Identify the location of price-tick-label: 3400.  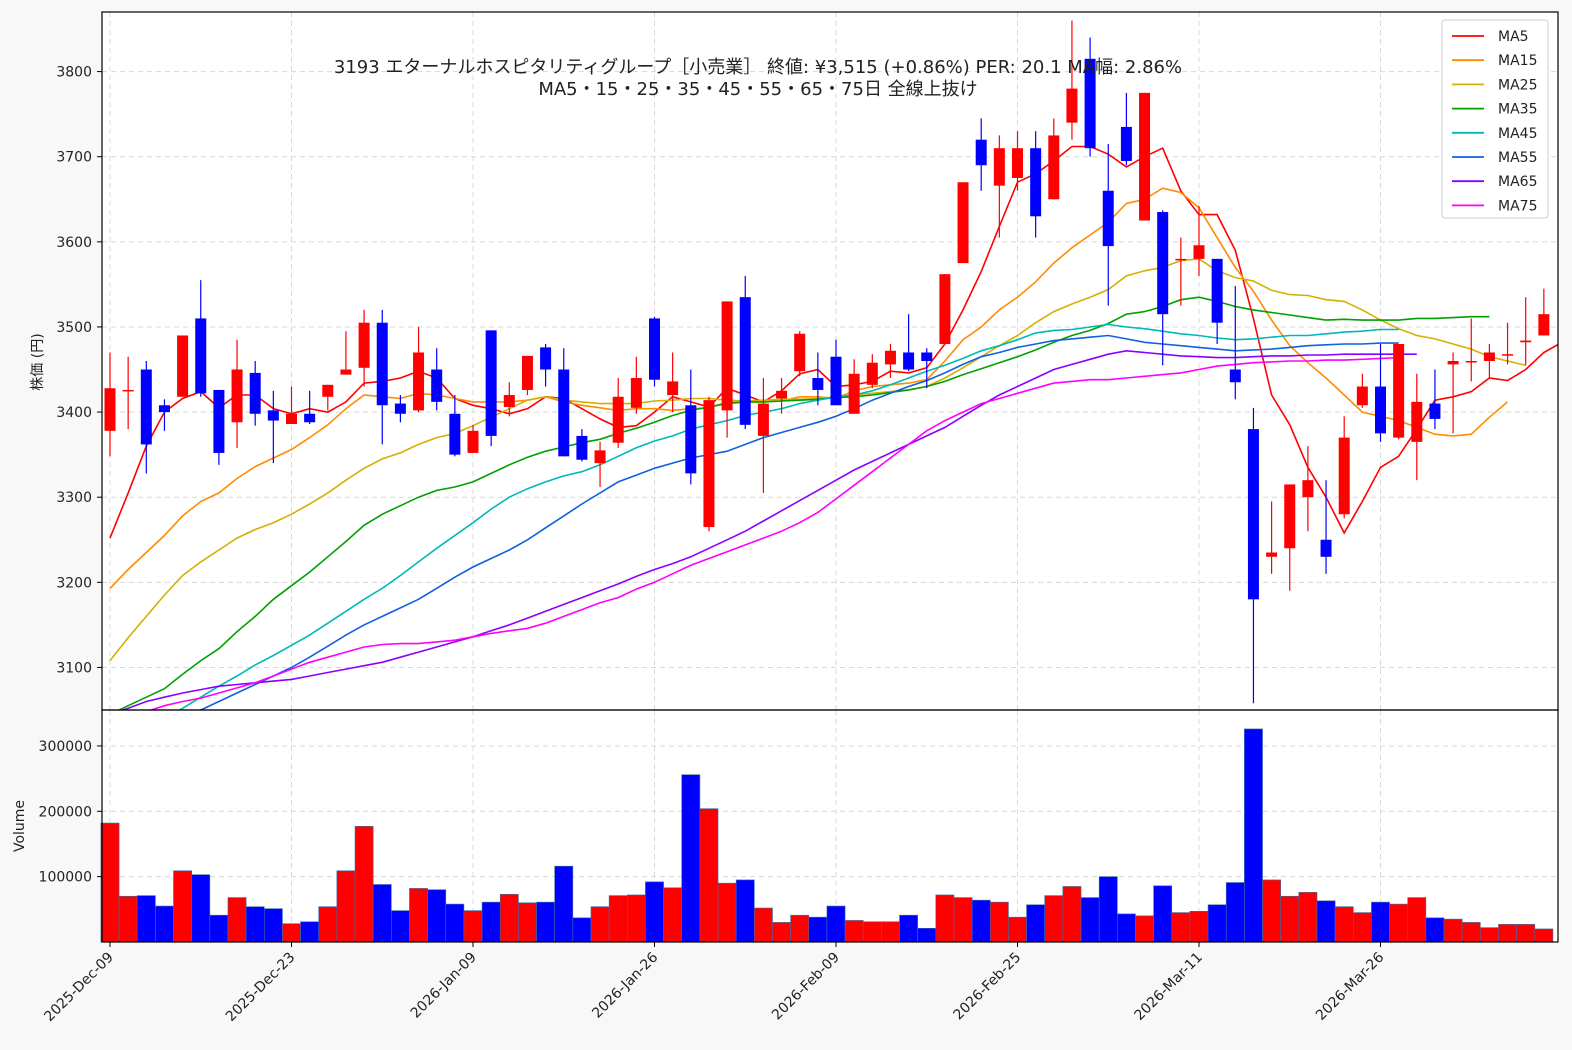
(74, 413).